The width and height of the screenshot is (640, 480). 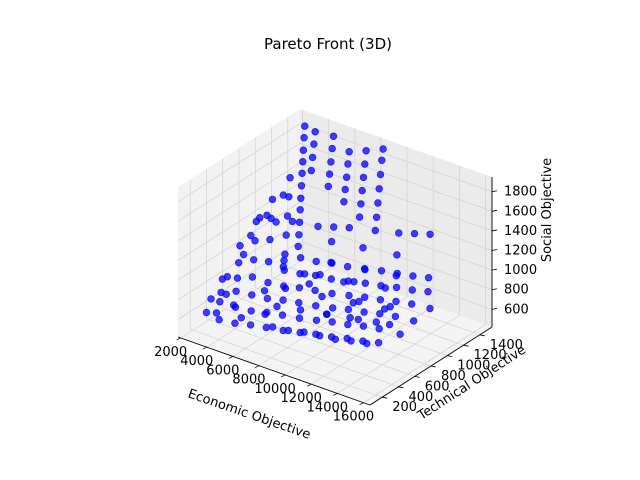 I want to click on z-gridline-left, so click(x=239, y=182).